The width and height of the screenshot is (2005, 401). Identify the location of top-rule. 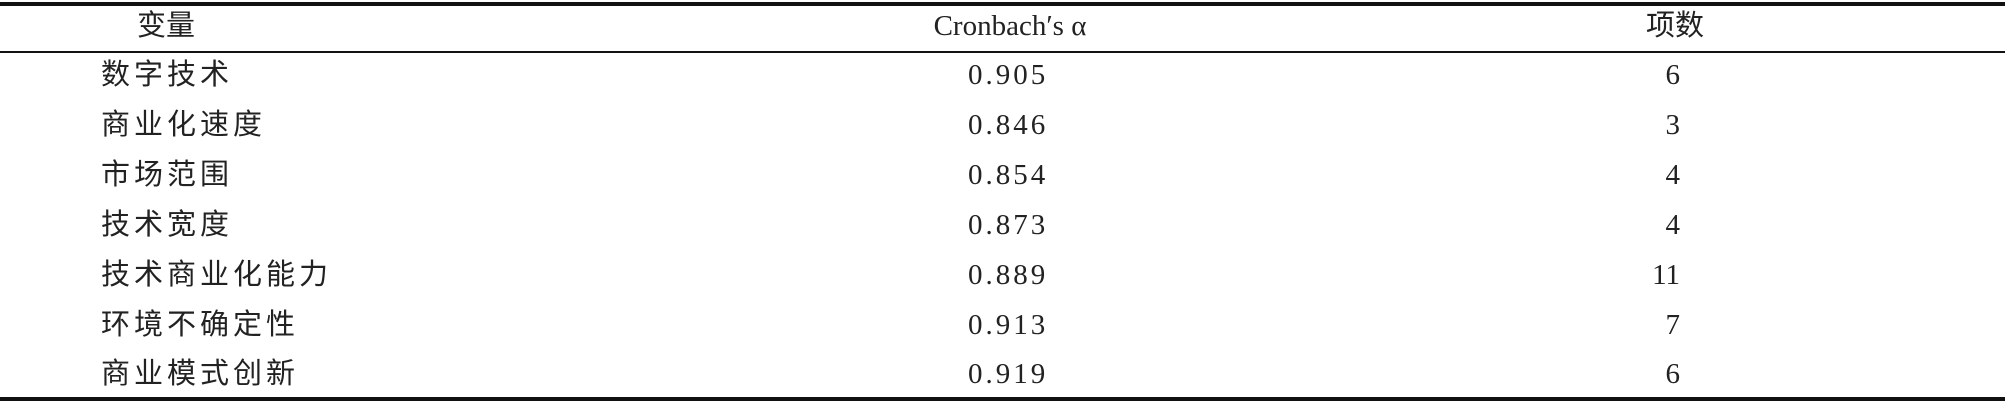
(1002, 4).